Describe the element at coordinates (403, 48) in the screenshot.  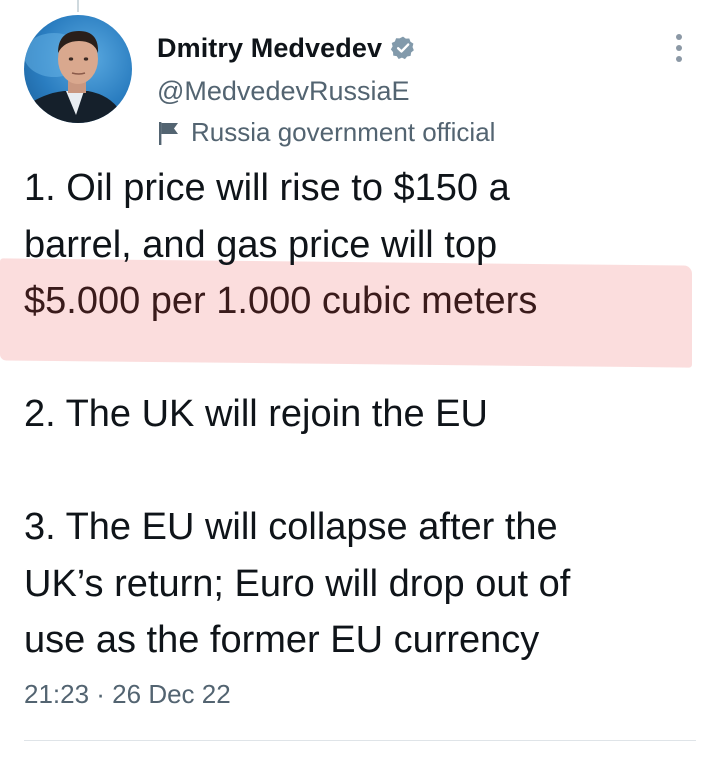
I see `verified-badge-icon` at that location.